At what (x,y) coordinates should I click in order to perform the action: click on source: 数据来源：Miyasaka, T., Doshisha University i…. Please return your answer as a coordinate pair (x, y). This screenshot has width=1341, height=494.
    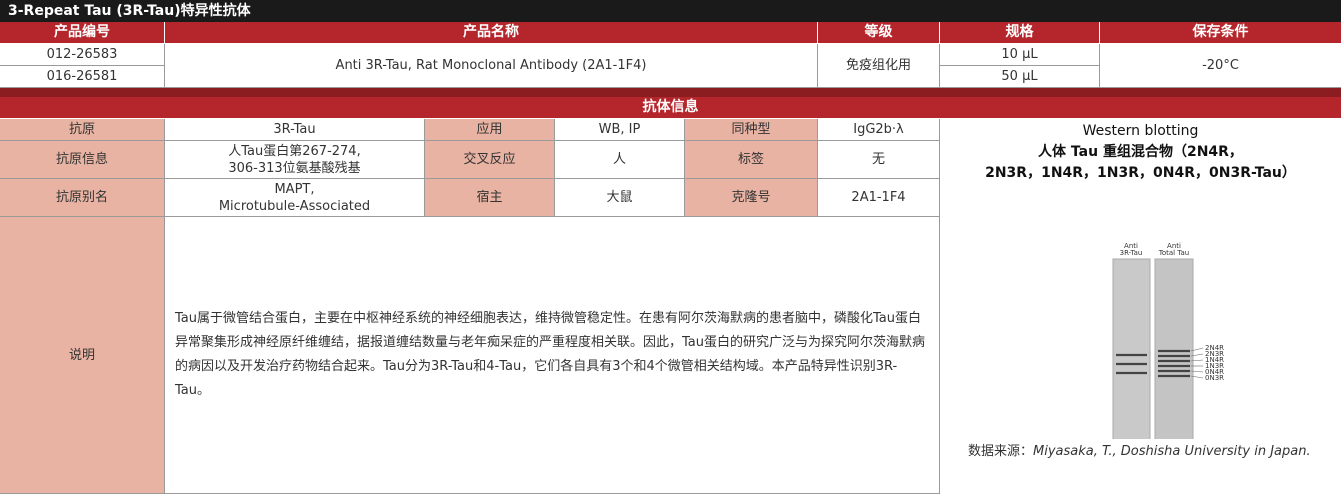
    Looking at the image, I should click on (1154, 451).